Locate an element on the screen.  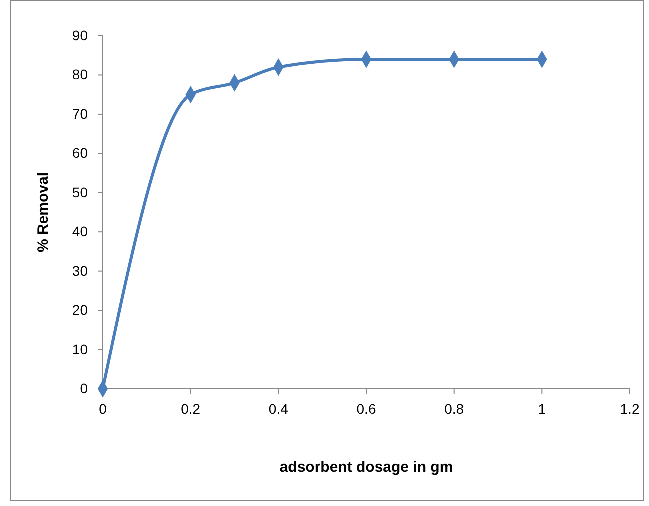
y-axis-title: % Removal is located at coordinates (43, 212).